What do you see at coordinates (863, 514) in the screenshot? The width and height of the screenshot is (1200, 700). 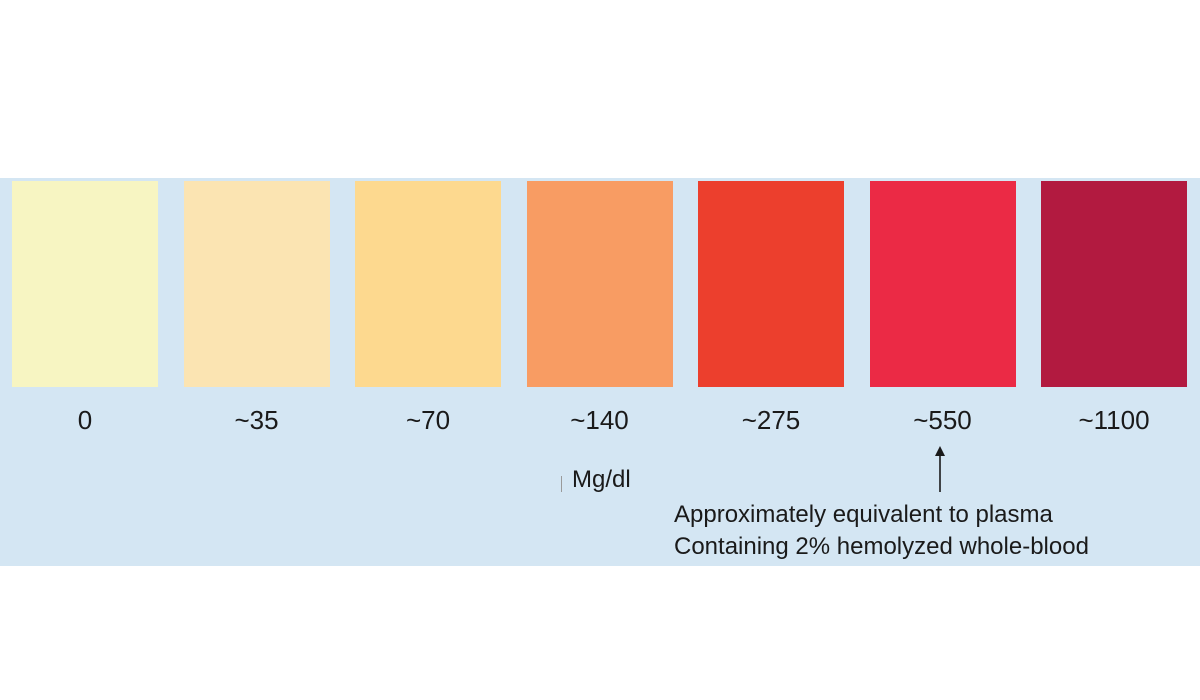 I see `annotation-line-1: Approximately equivalent to plasma` at bounding box center [863, 514].